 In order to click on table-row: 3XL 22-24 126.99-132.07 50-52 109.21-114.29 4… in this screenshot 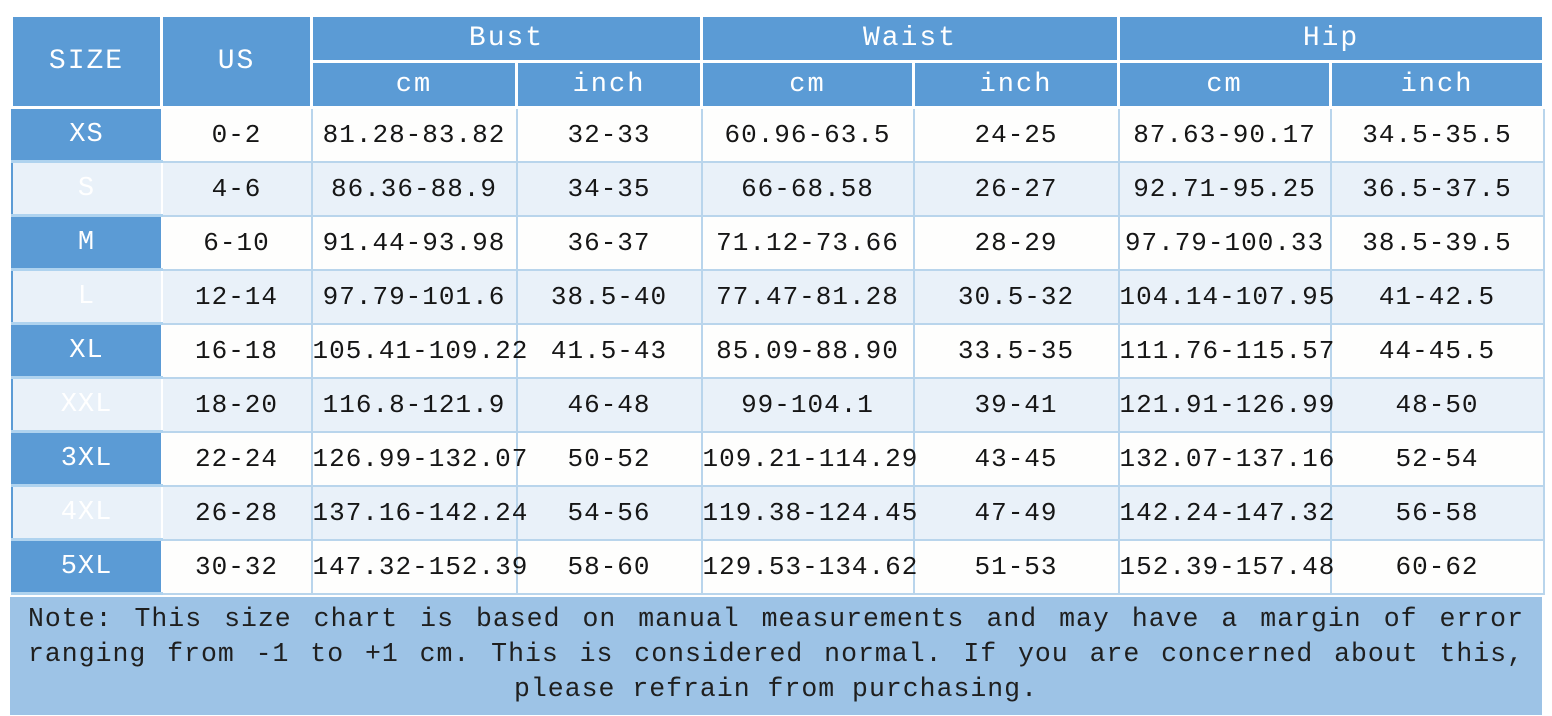, I will do `click(777, 458)`.